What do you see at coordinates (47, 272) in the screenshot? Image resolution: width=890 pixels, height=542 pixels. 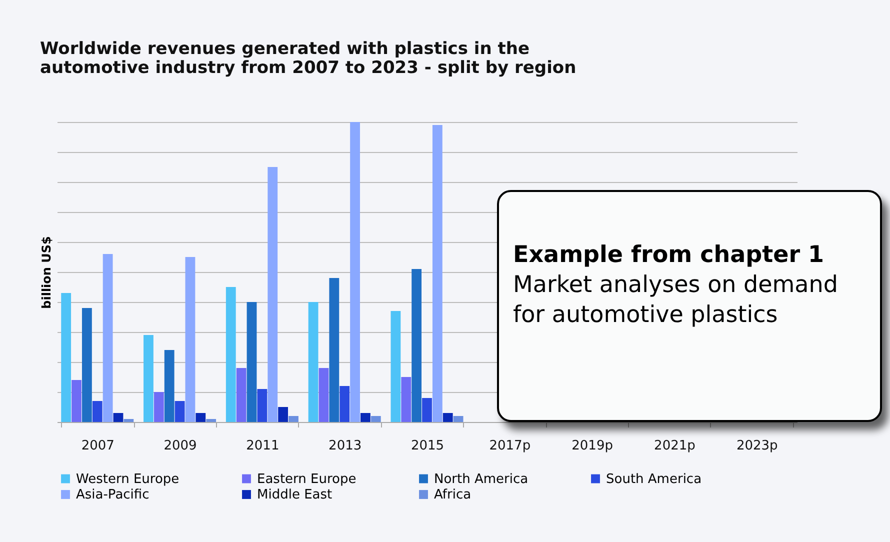 I see `y-axis-title: billion US$` at bounding box center [47, 272].